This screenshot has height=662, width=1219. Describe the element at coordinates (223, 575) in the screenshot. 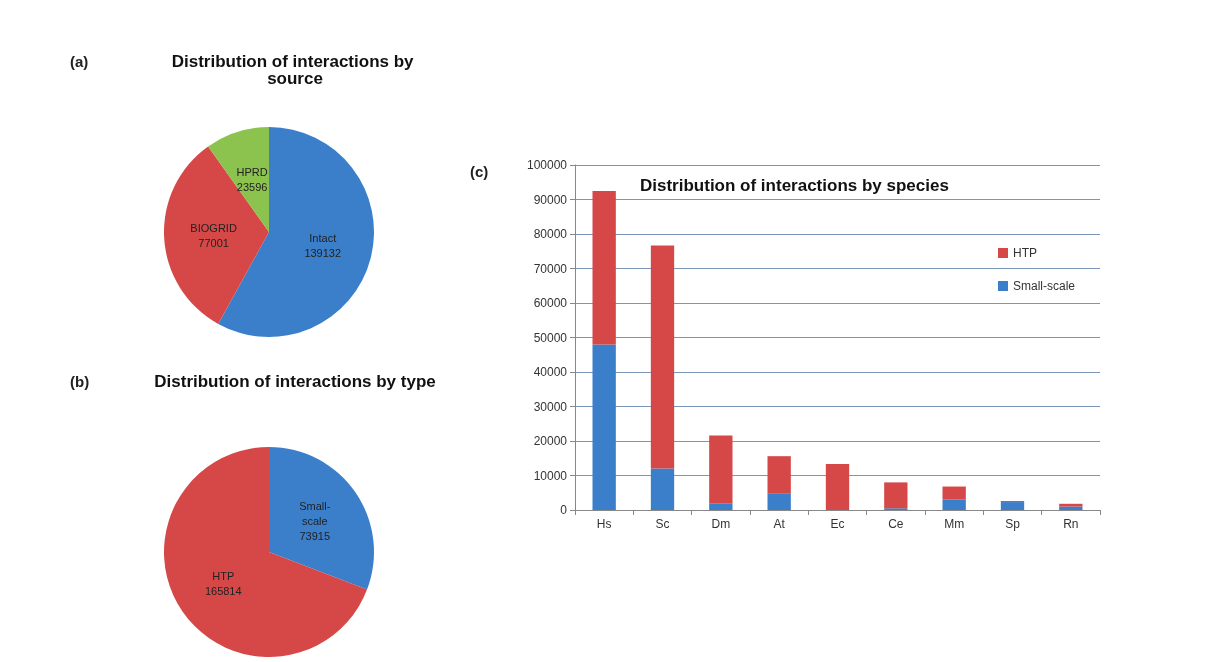

I see `slice-label: HTP` at that location.